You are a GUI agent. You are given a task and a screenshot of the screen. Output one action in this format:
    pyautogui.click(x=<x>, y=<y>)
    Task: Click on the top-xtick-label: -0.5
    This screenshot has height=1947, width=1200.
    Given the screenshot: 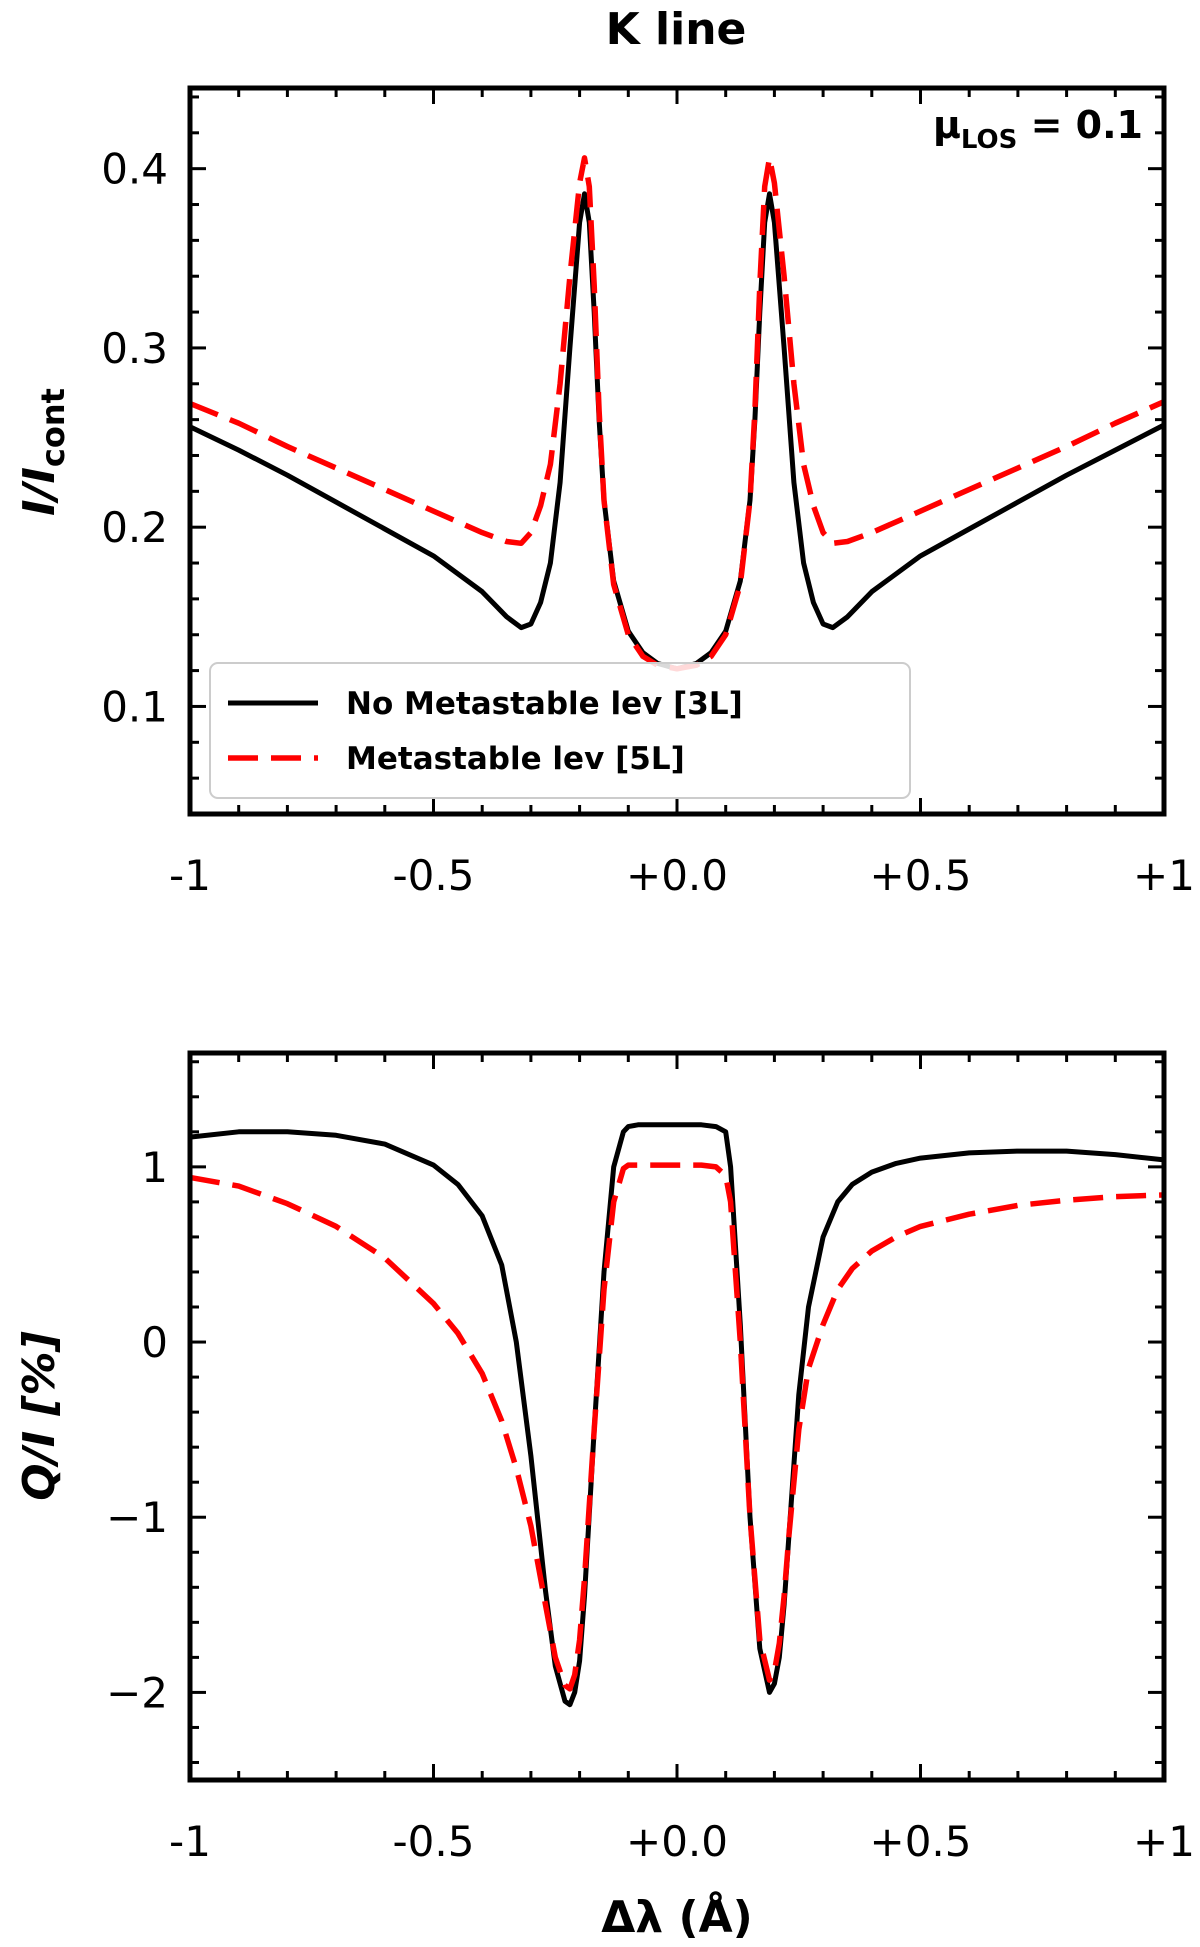 What is the action you would take?
    pyautogui.click(x=434, y=875)
    